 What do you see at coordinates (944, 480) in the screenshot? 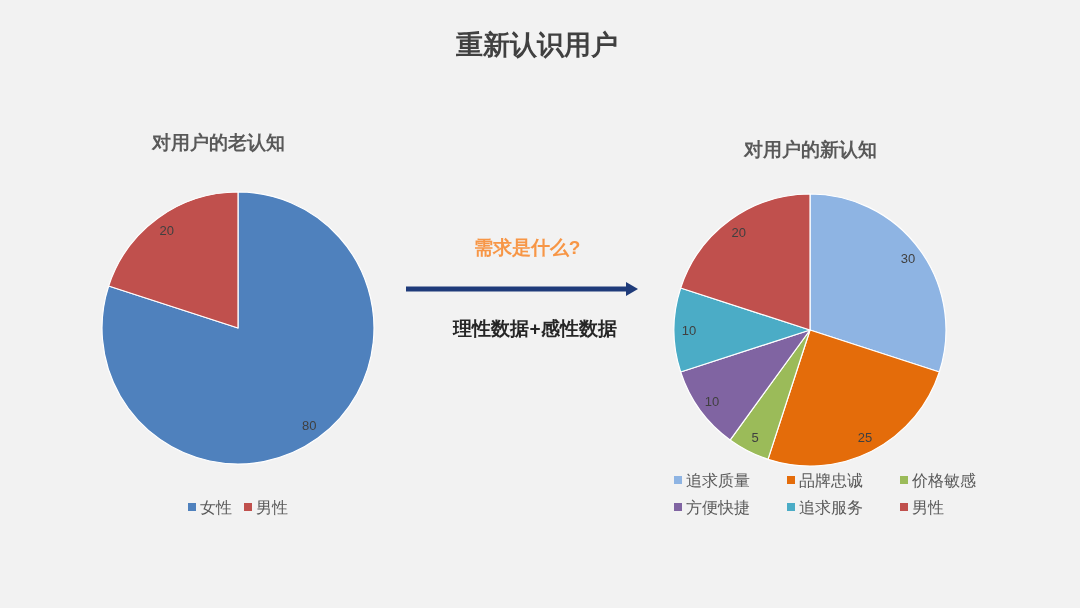
I see `legend-label: 价格敏感` at bounding box center [944, 480].